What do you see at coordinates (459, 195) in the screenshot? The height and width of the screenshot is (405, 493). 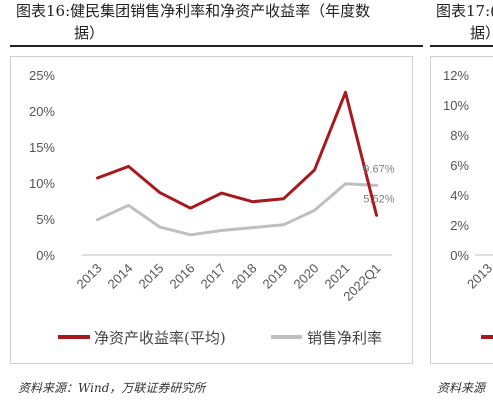 I see `y-tick-label-right: 4%` at bounding box center [459, 195].